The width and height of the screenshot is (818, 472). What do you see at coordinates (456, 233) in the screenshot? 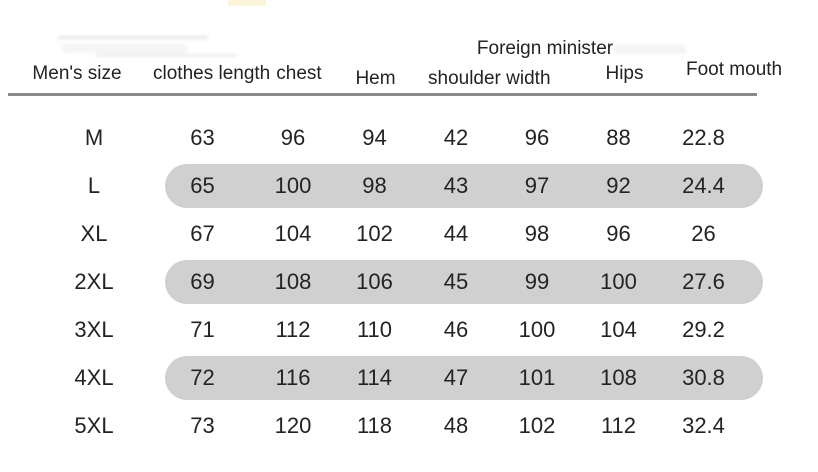
I see `value-cell: 44` at bounding box center [456, 233].